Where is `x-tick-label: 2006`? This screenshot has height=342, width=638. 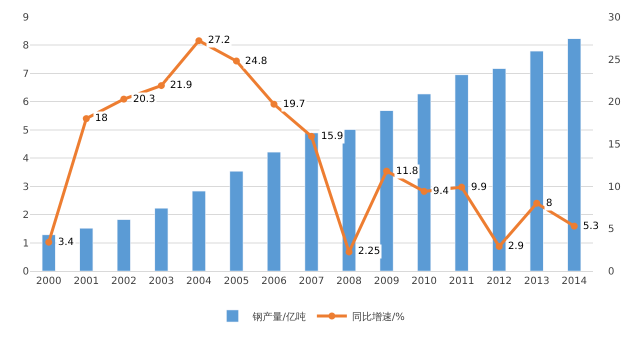 x-tick-label: 2006 is located at coordinates (274, 281).